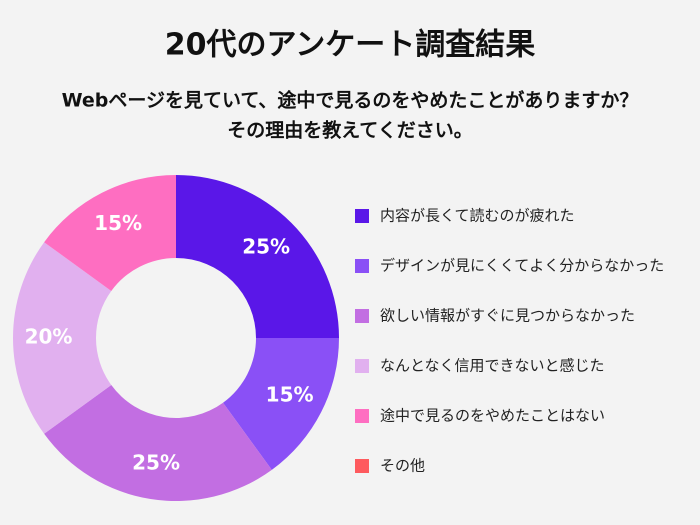 This screenshot has height=525, width=700. Describe the element at coordinates (349, 130) in the screenshot. I see `chart-subtitle: その理由を教えてください。` at that location.